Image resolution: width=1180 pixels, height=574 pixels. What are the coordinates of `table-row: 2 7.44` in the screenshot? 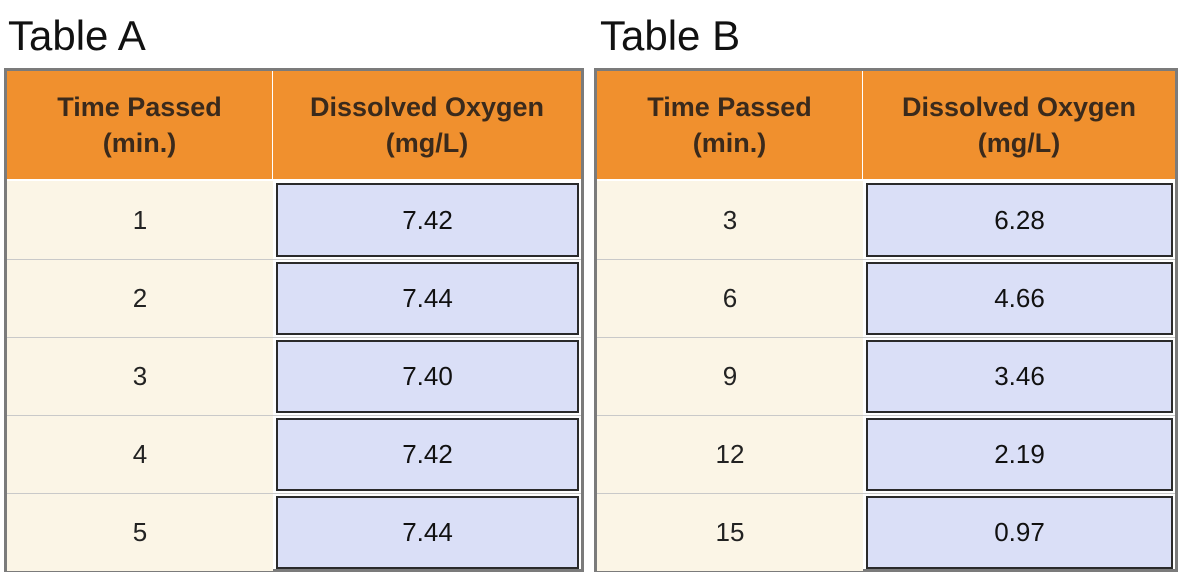 It's located at (294, 298).